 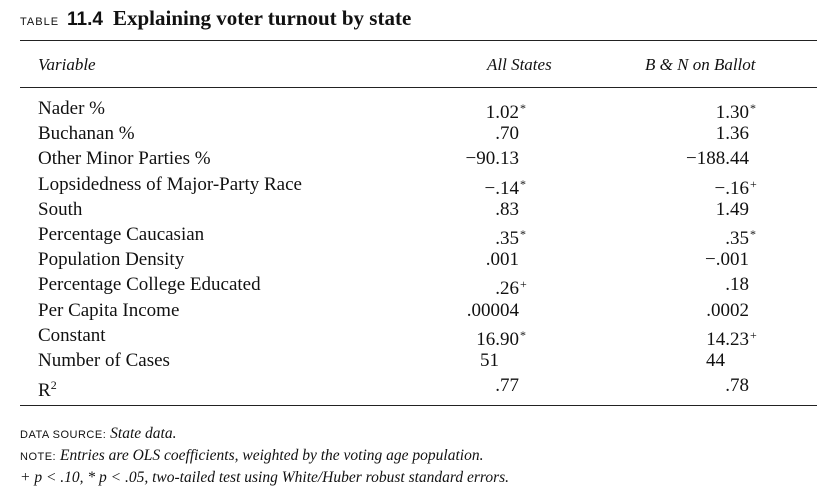 I want to click on data-source-note: DATA SOURCE: State data., so click(x=264, y=434).